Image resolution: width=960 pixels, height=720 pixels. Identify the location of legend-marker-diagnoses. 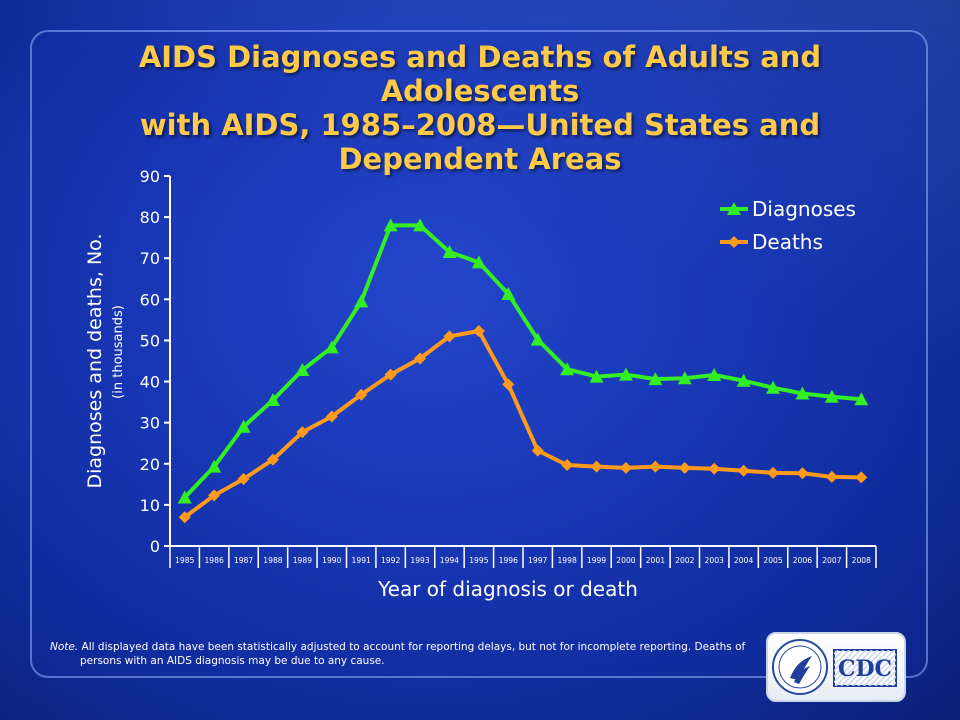
(734, 208).